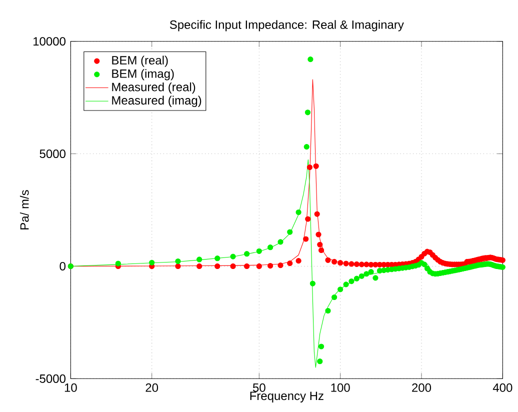 The height and width of the screenshot is (412, 518). What do you see at coordinates (51, 378) in the screenshot?
I see `y-tick-label: -5000` at bounding box center [51, 378].